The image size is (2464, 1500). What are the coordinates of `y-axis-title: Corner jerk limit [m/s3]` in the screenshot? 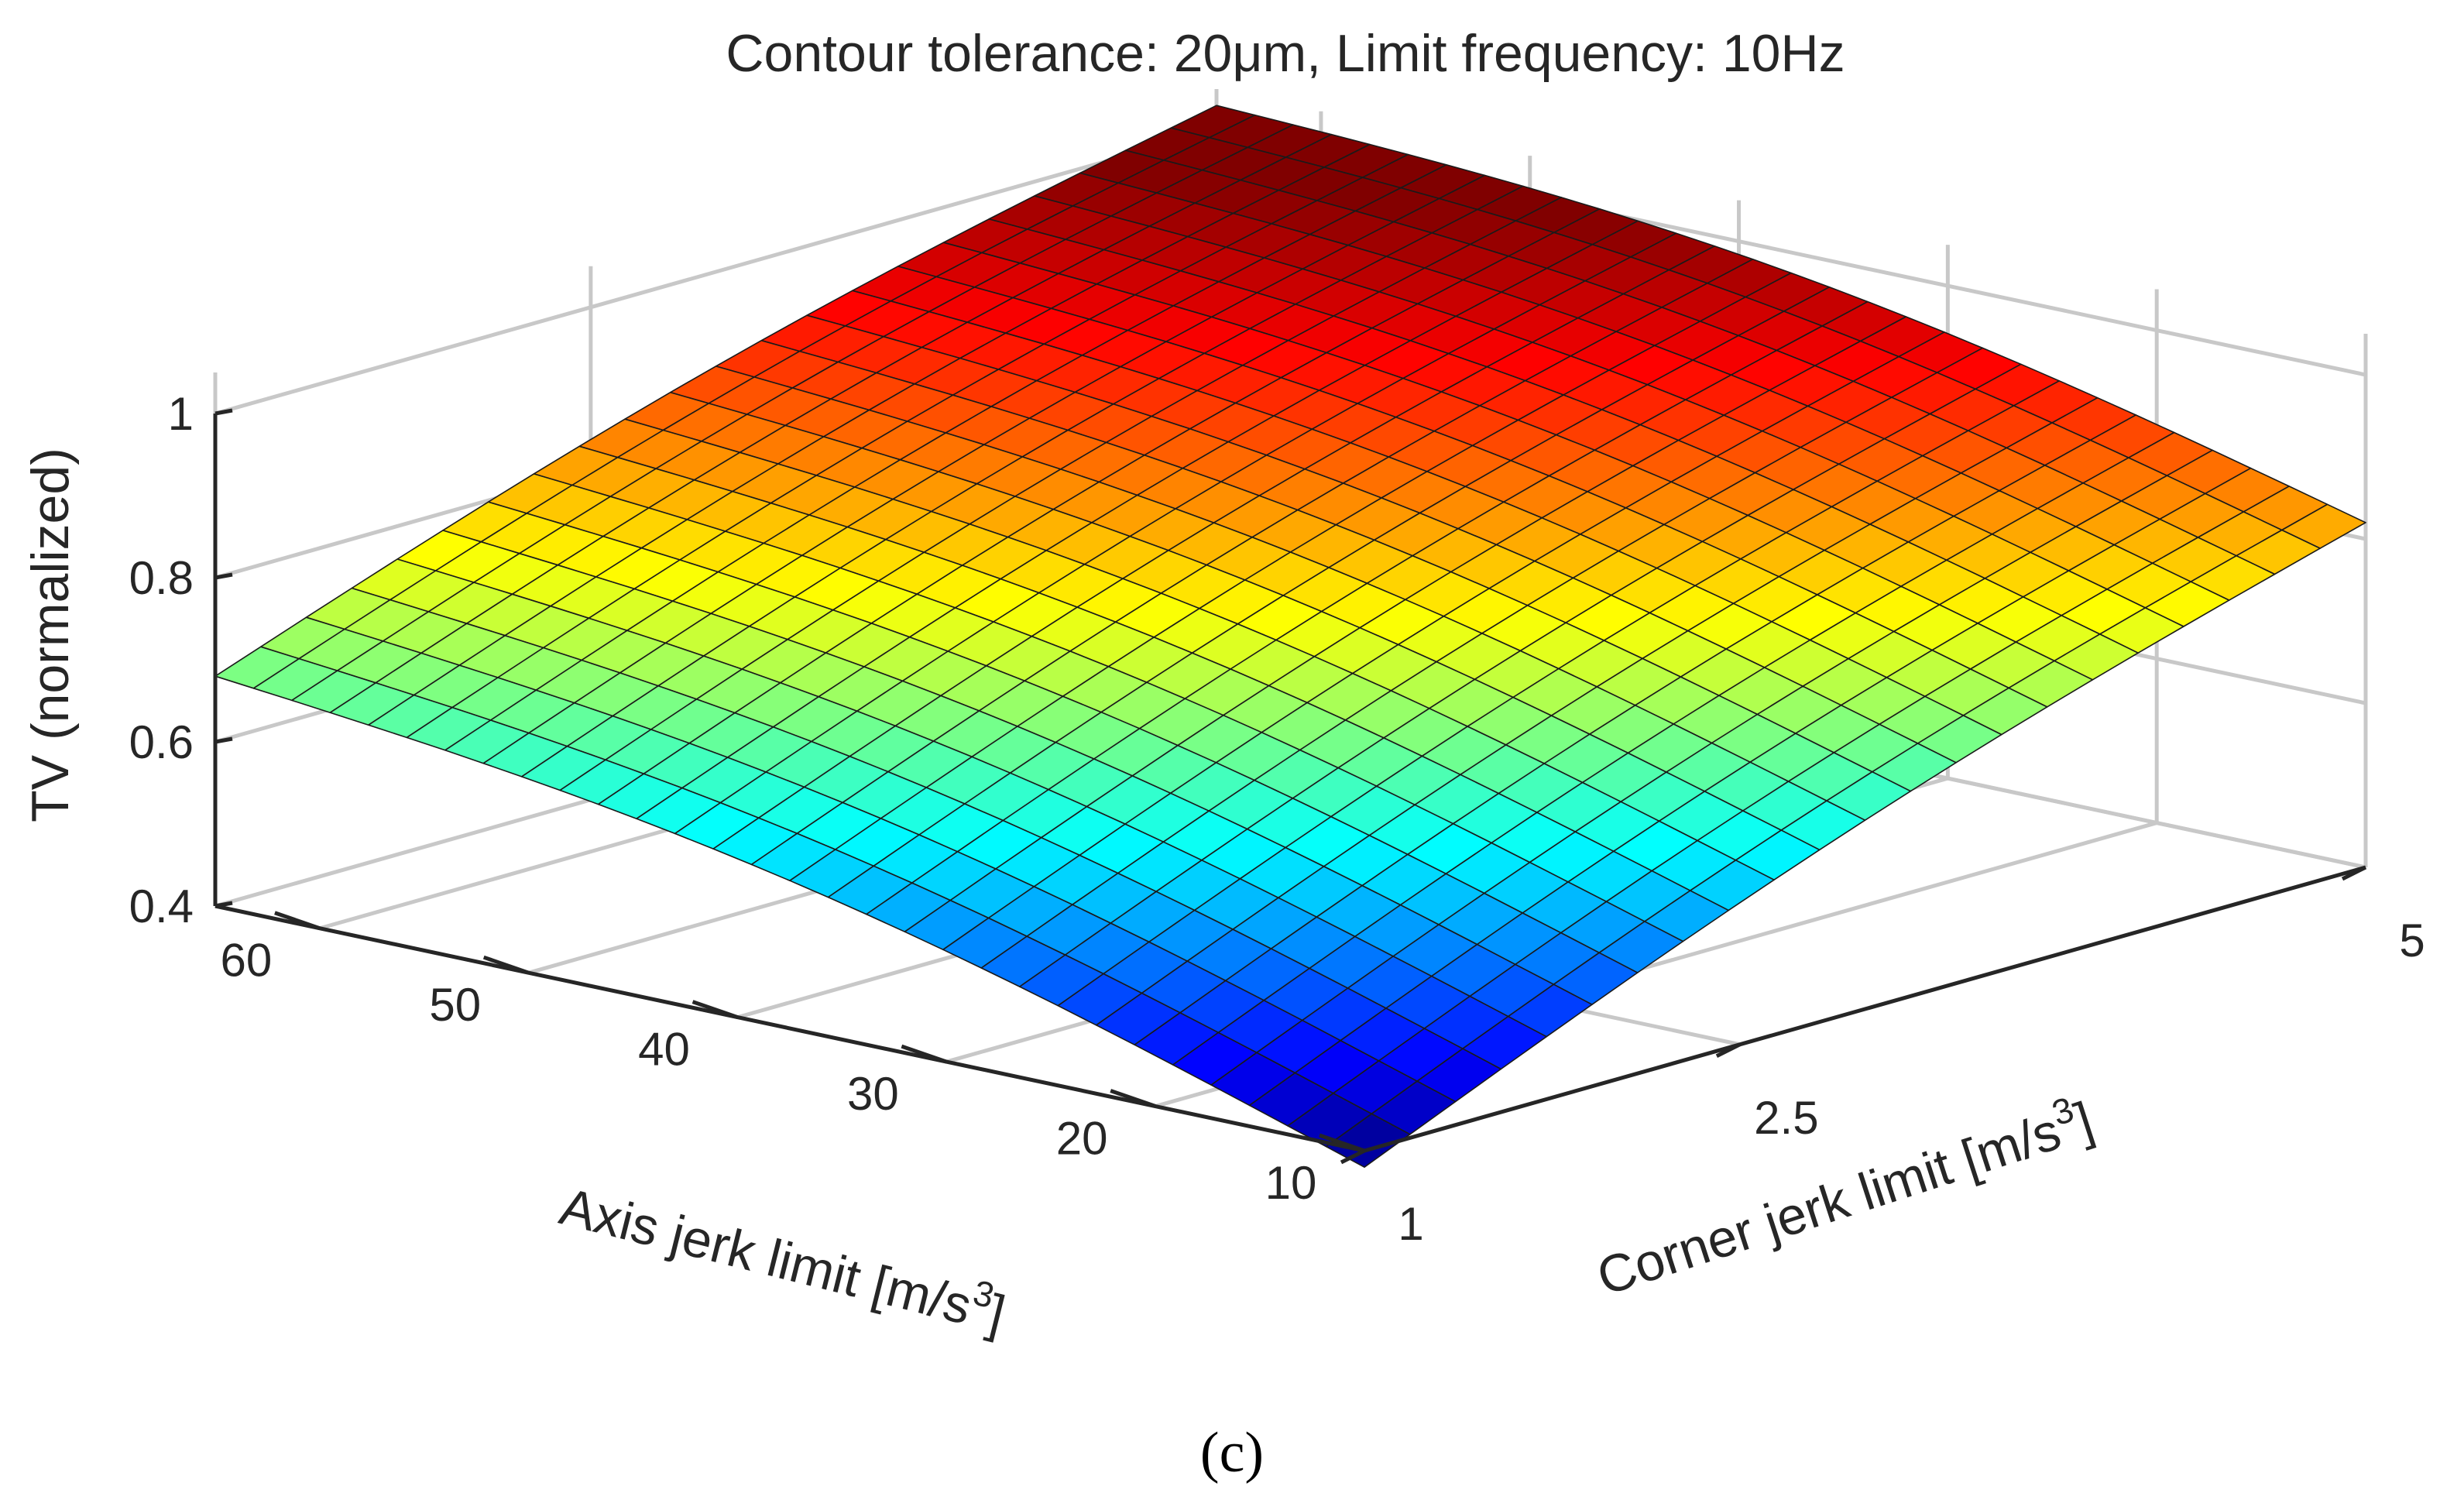 It's located at (1844, 1195).